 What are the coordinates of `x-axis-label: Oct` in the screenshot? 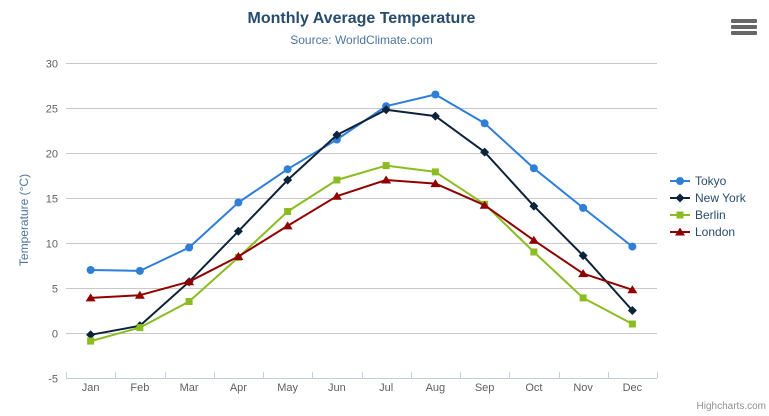 It's located at (533, 388).